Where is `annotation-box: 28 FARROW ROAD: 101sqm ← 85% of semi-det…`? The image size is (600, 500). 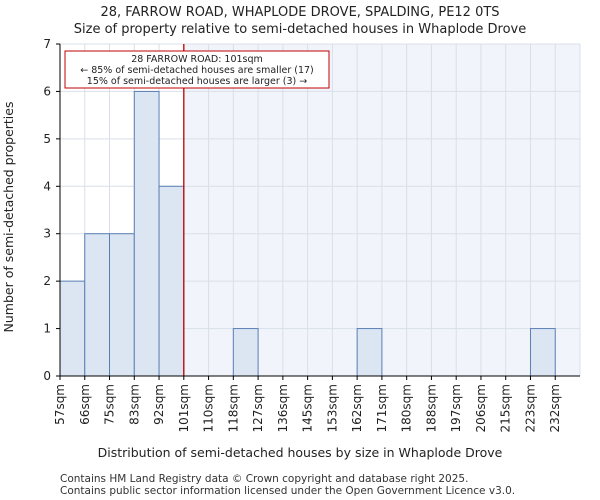
annotation-box: 28 FARROW ROAD: 101sqm ← 85% of semi-det… is located at coordinates (197, 69).